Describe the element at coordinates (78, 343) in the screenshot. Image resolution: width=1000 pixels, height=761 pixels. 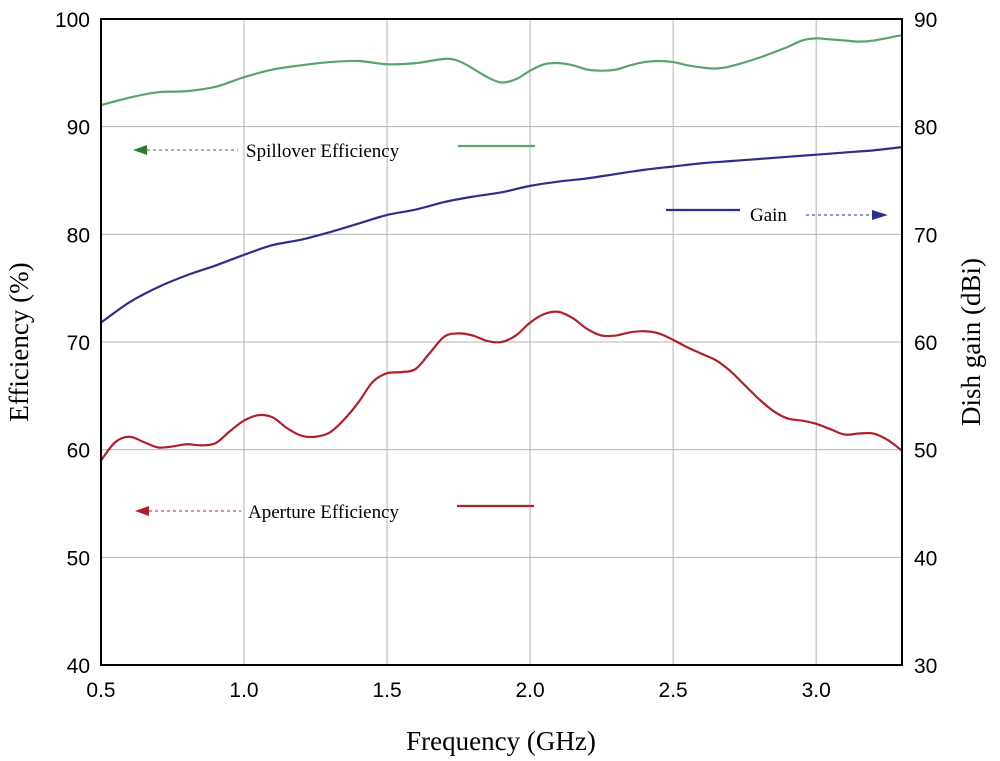
I see `left-y-tick-label: 70` at that location.